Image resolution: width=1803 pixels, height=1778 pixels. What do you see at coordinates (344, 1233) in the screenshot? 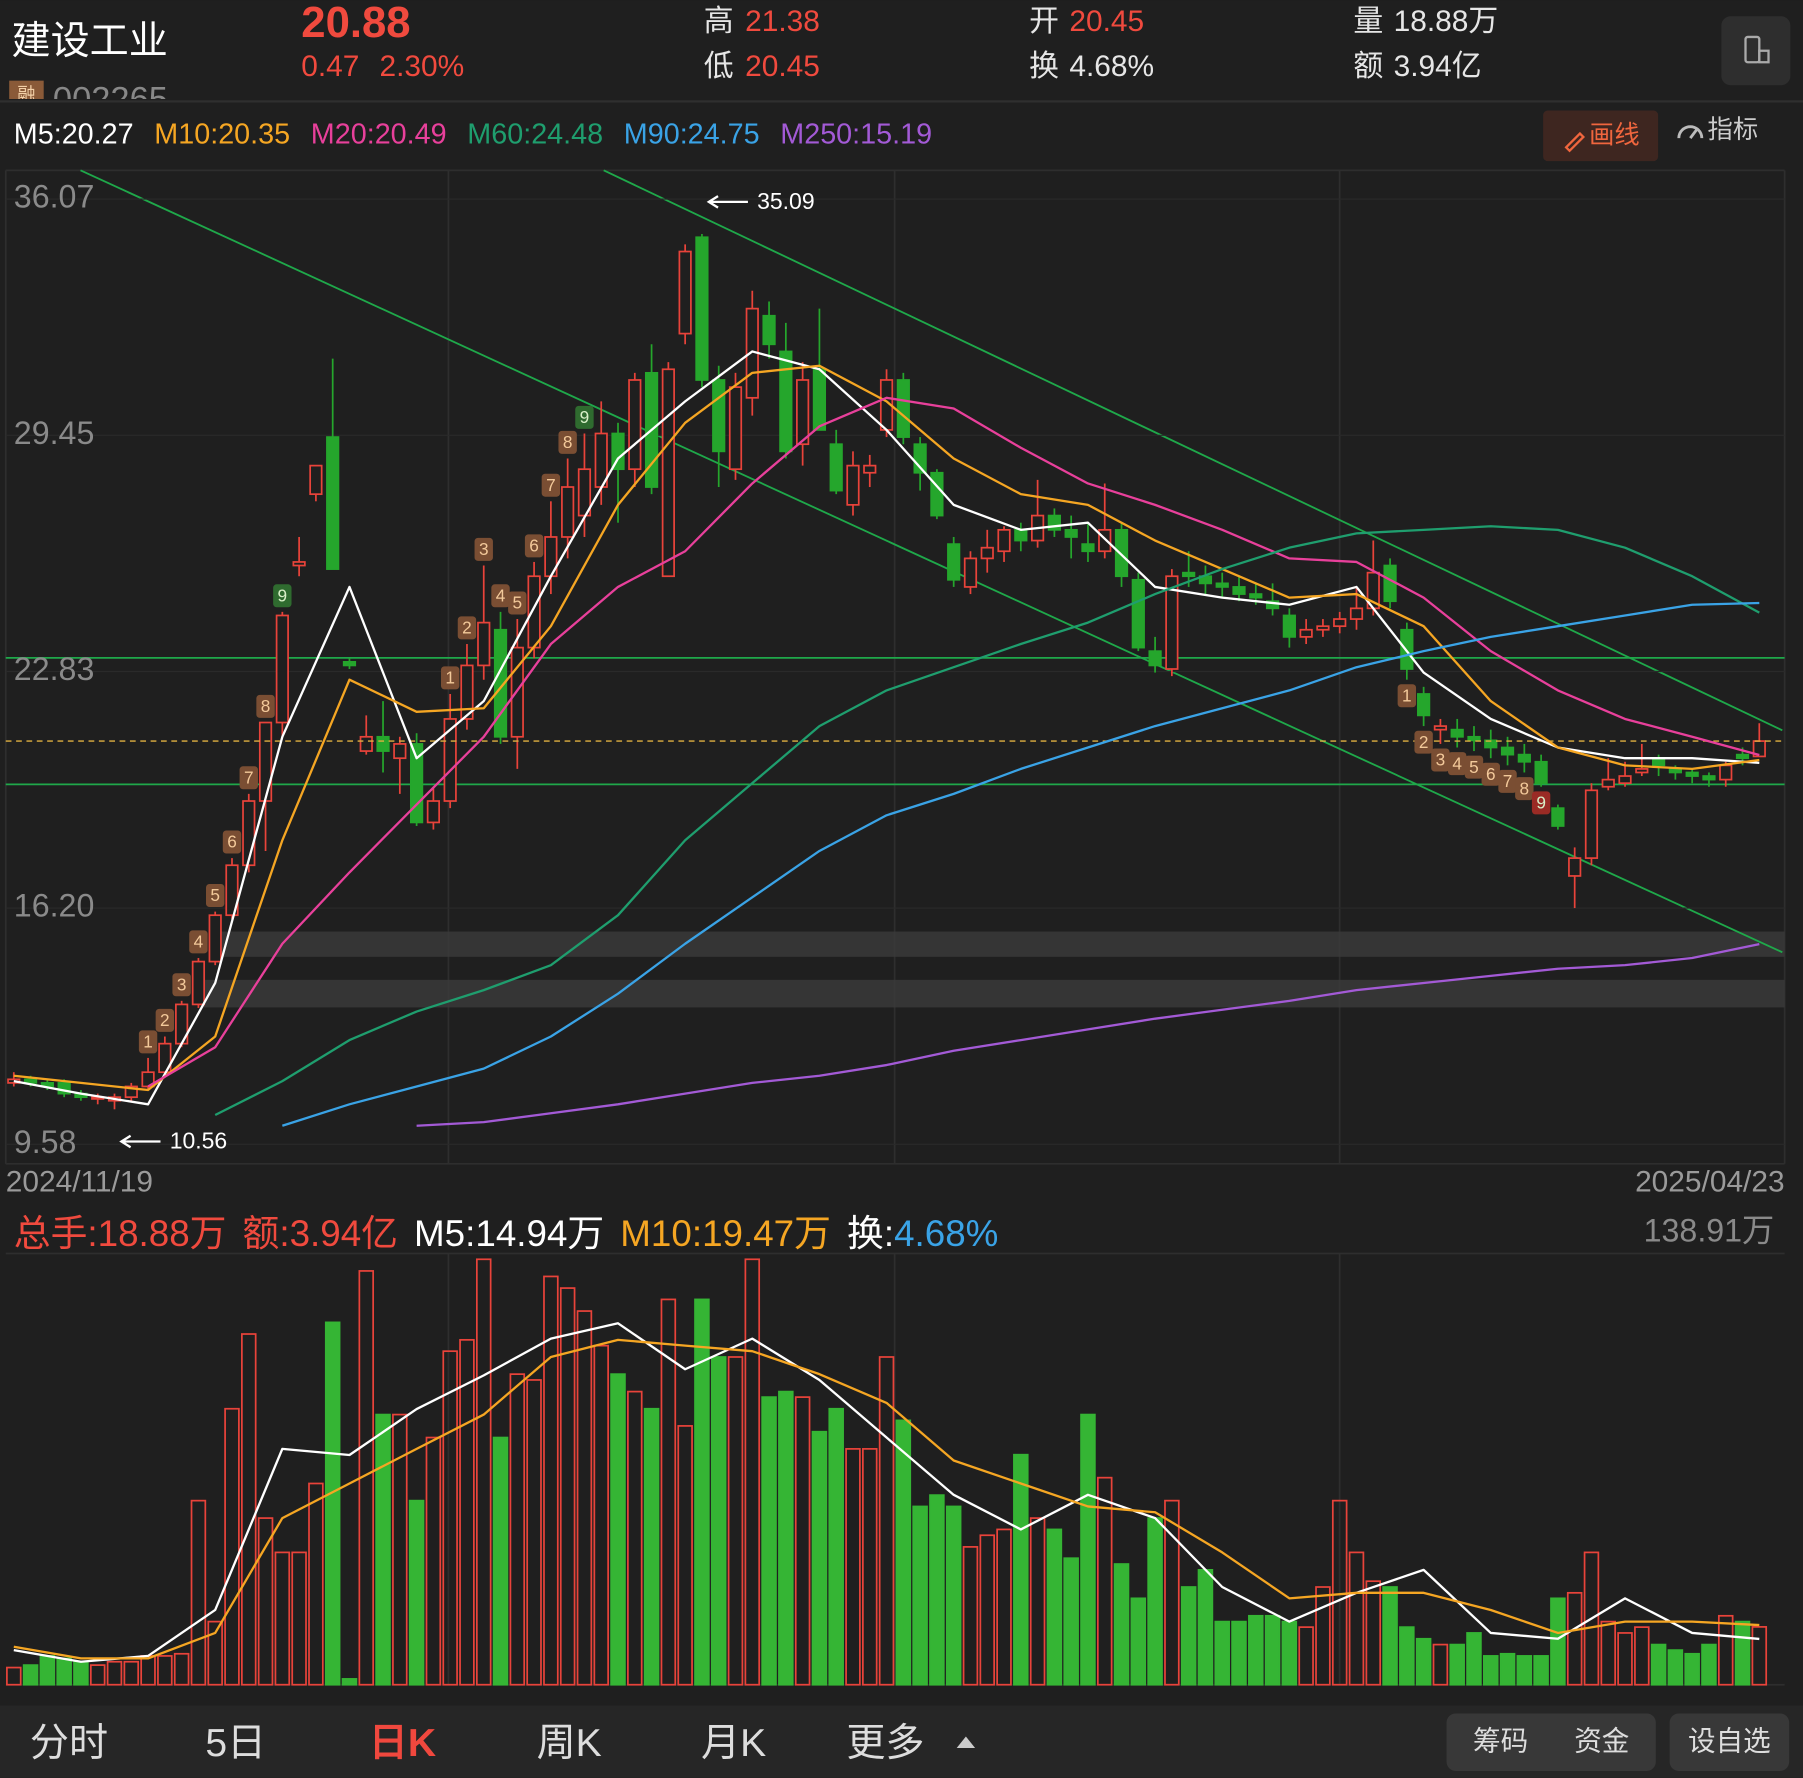
I see `legend-value: 3.94亿` at bounding box center [344, 1233].